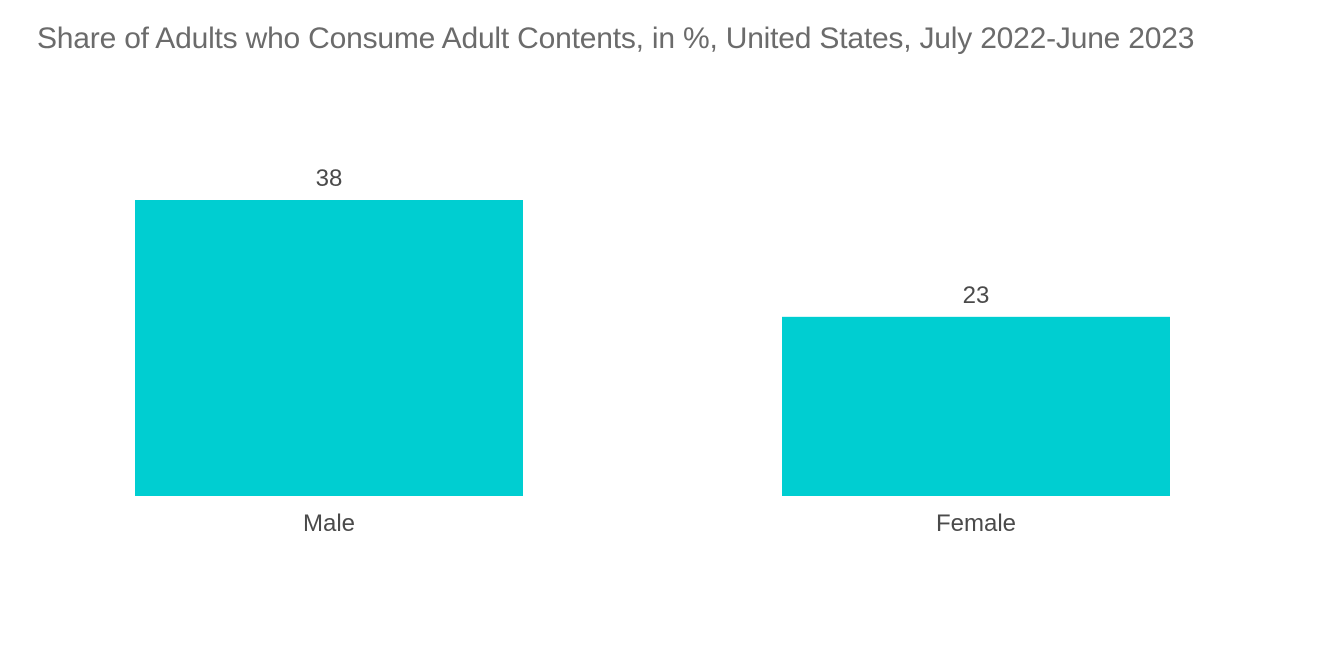 The height and width of the screenshot is (665, 1320). I want to click on data-label-male: 38, so click(329, 178).